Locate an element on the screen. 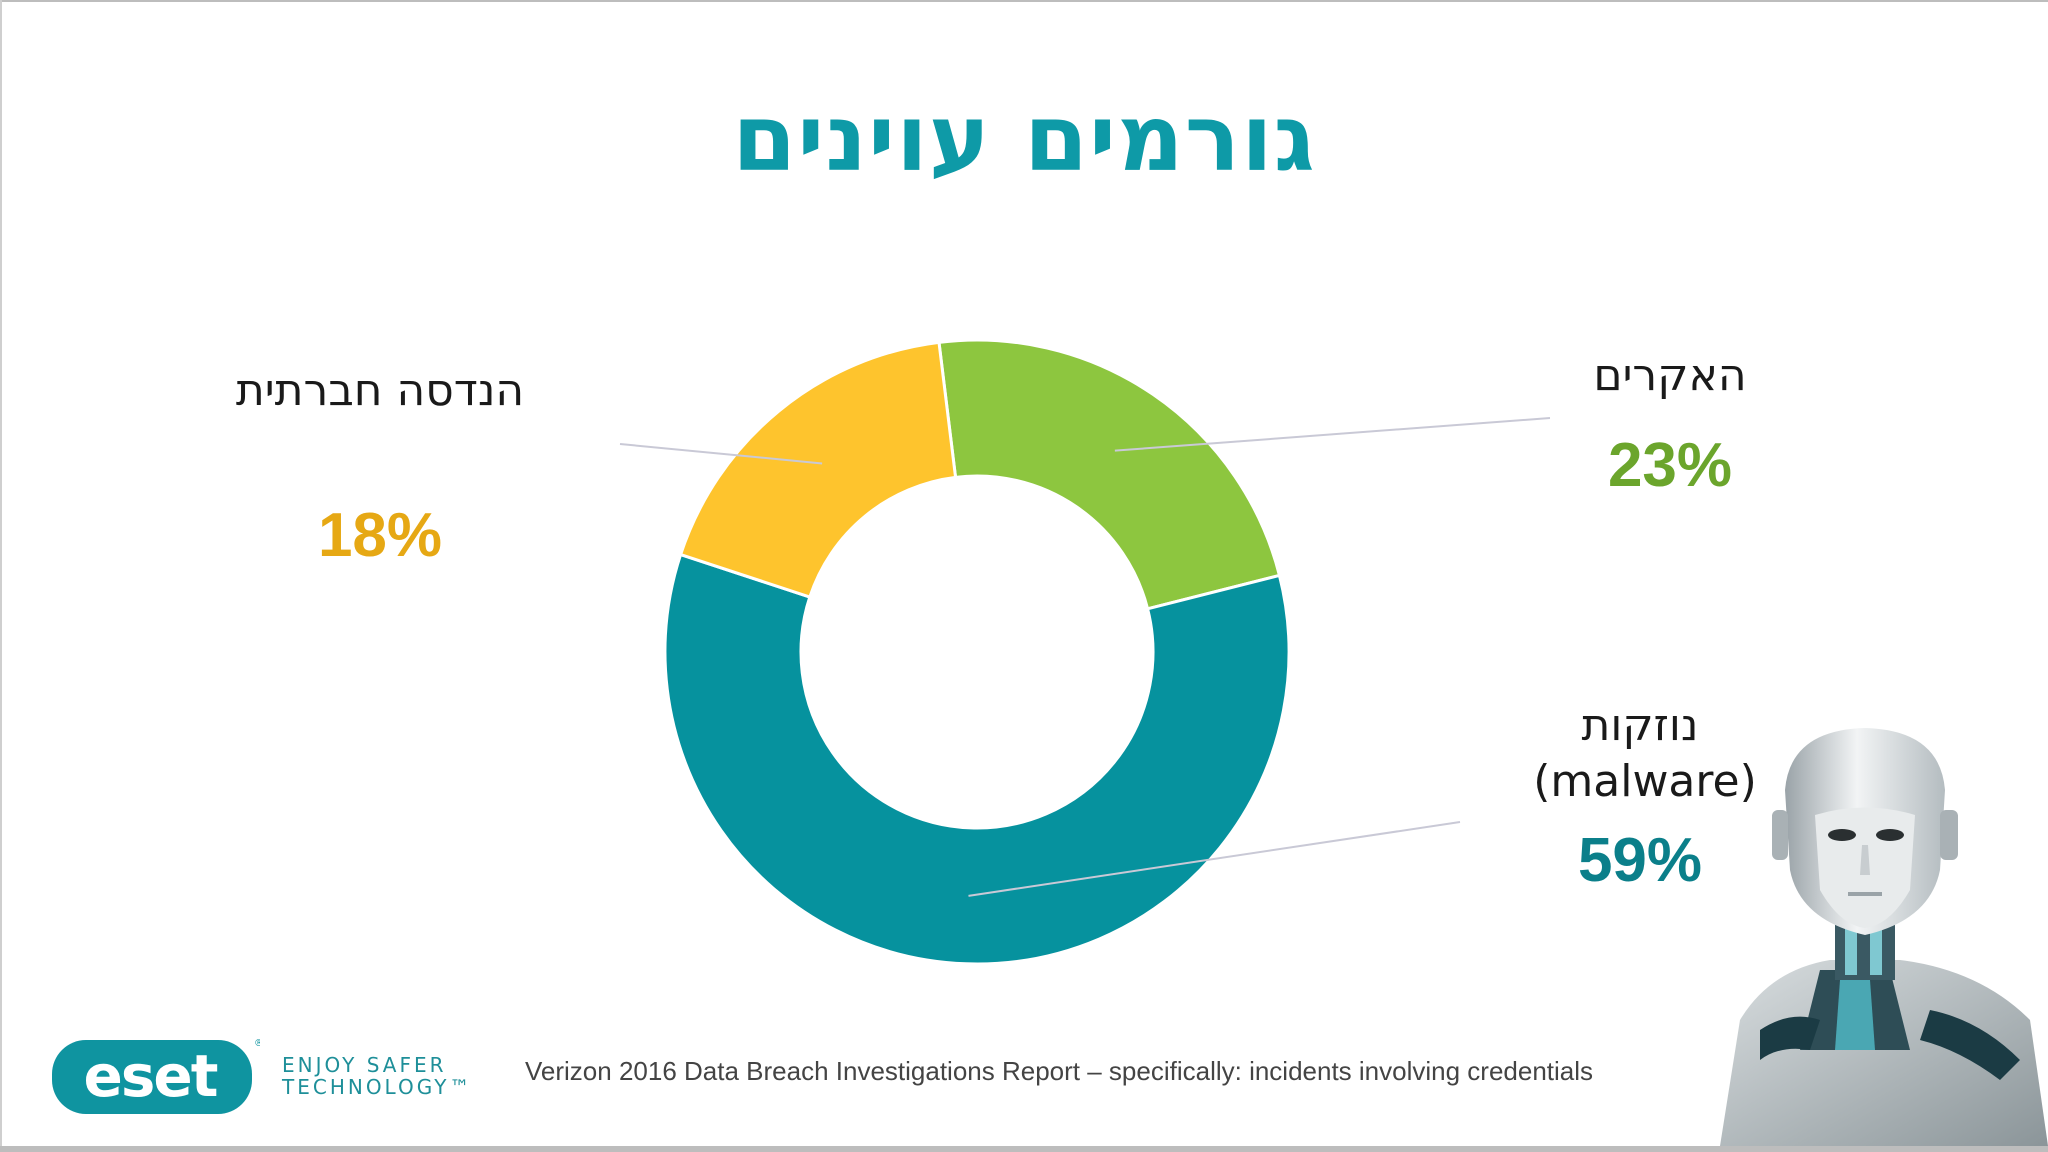 The image size is (2048, 1152). slice-malware is located at coordinates (977, 759).